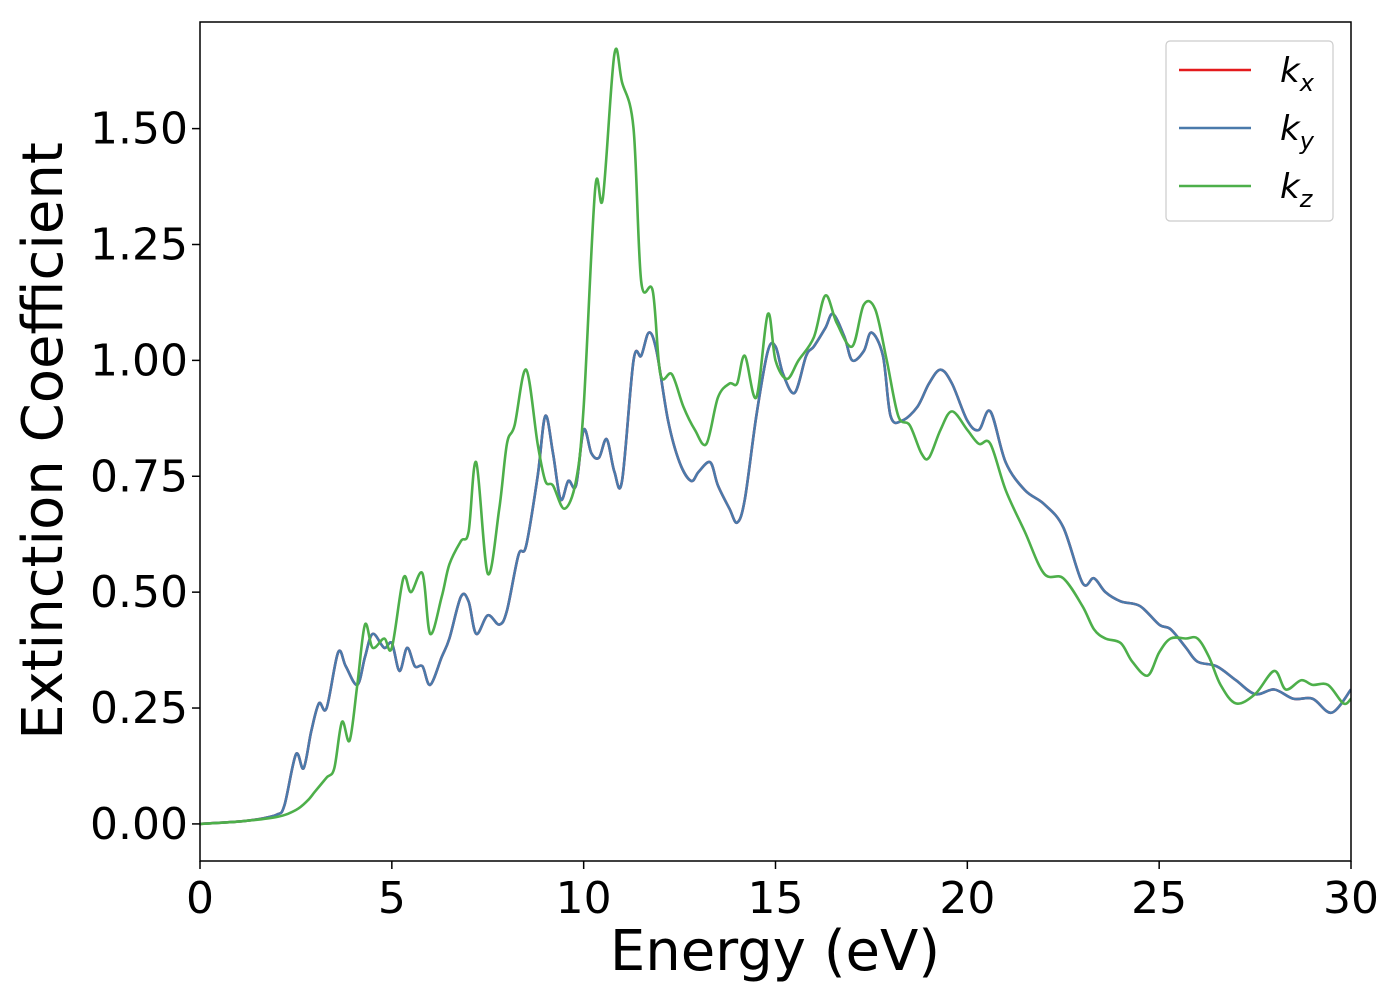 This screenshot has height=1000, width=1400. Describe the element at coordinates (392, 898) in the screenshot. I see `x-tick-label: 5` at that location.